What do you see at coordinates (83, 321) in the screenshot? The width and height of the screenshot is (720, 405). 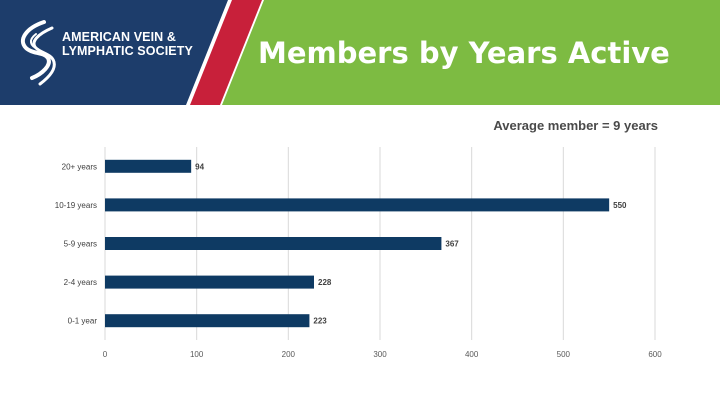 I see `category-label: 0-1 year` at bounding box center [83, 321].